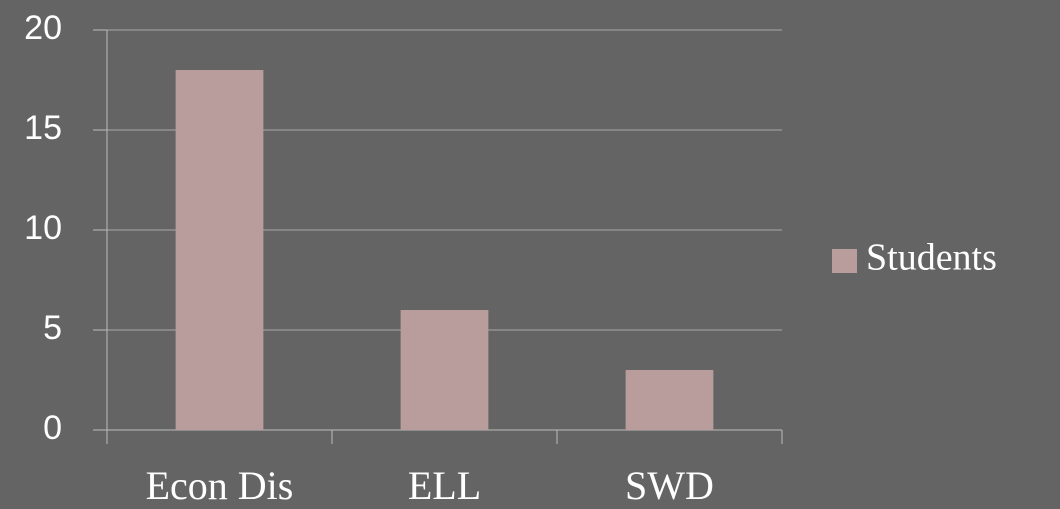 The height and width of the screenshot is (509, 1060). Describe the element at coordinates (52, 328) in the screenshot. I see `y-tick-label: 5` at that location.